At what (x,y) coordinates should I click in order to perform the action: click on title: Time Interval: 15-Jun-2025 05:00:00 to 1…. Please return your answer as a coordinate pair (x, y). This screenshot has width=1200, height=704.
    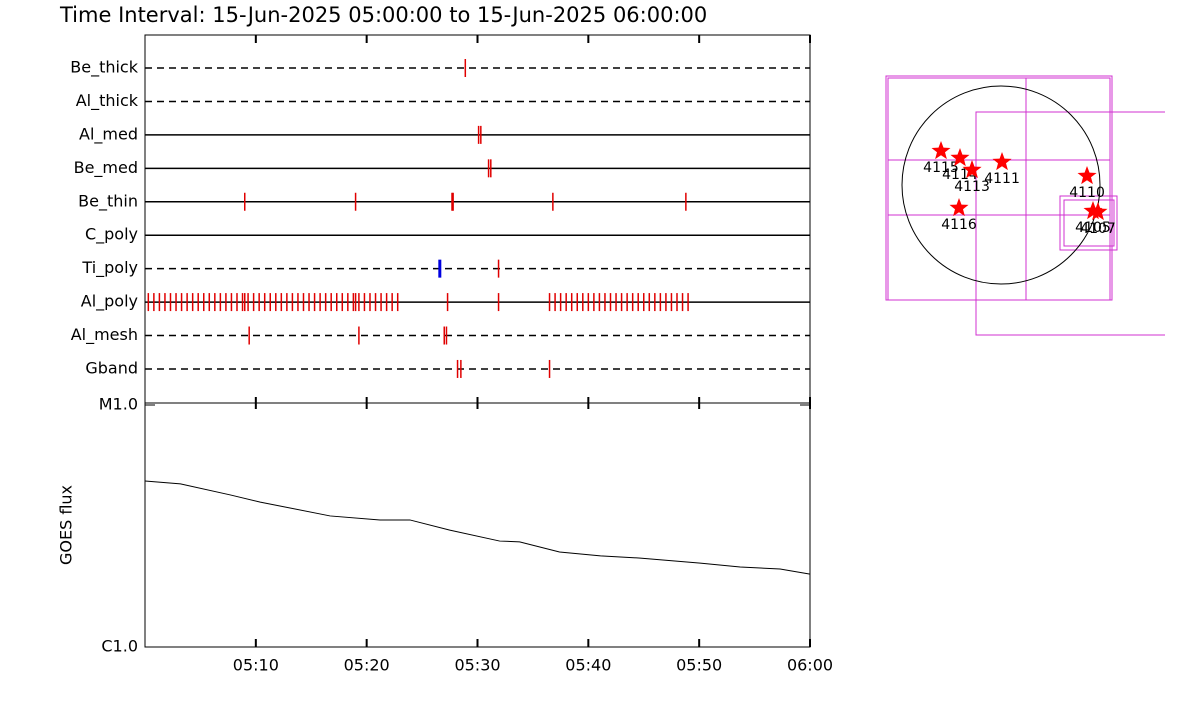
    Looking at the image, I should click on (383, 15).